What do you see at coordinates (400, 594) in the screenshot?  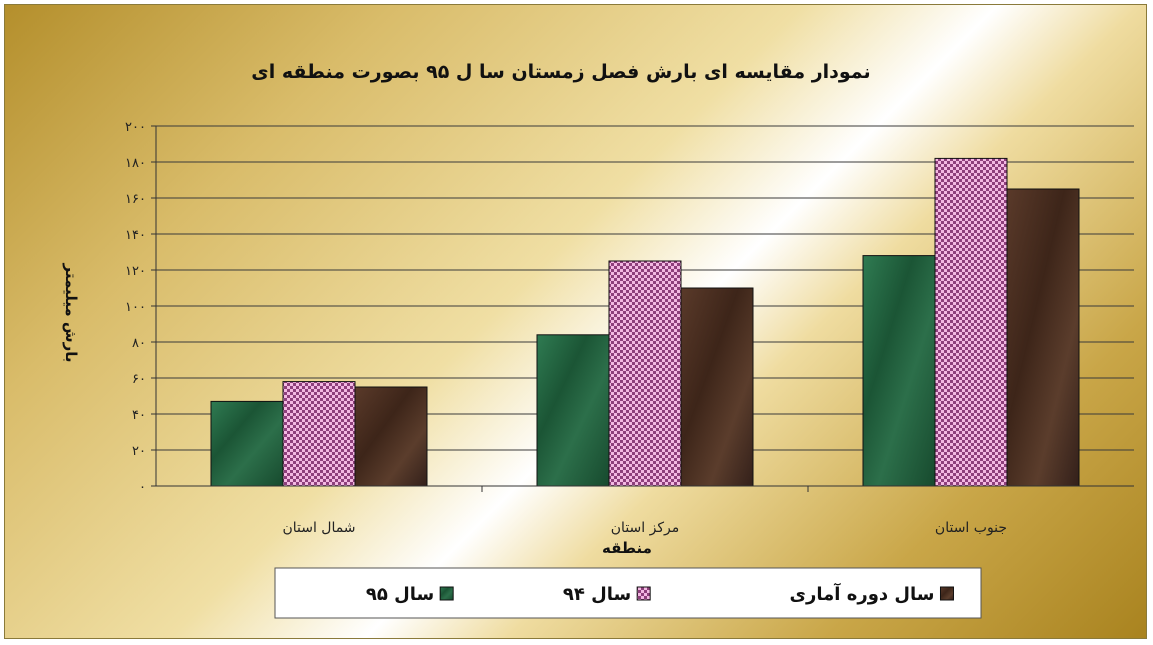 I see `legend-label: سال ۹۵` at bounding box center [400, 594].